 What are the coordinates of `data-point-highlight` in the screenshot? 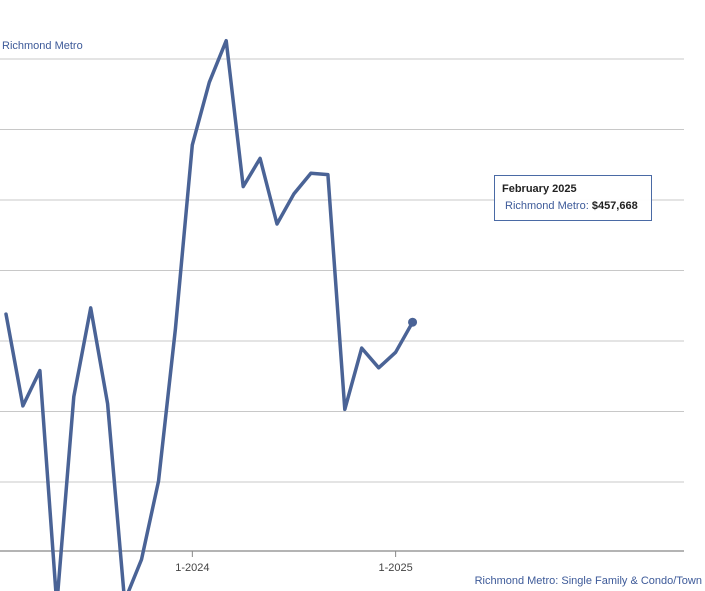 It's located at (413, 322).